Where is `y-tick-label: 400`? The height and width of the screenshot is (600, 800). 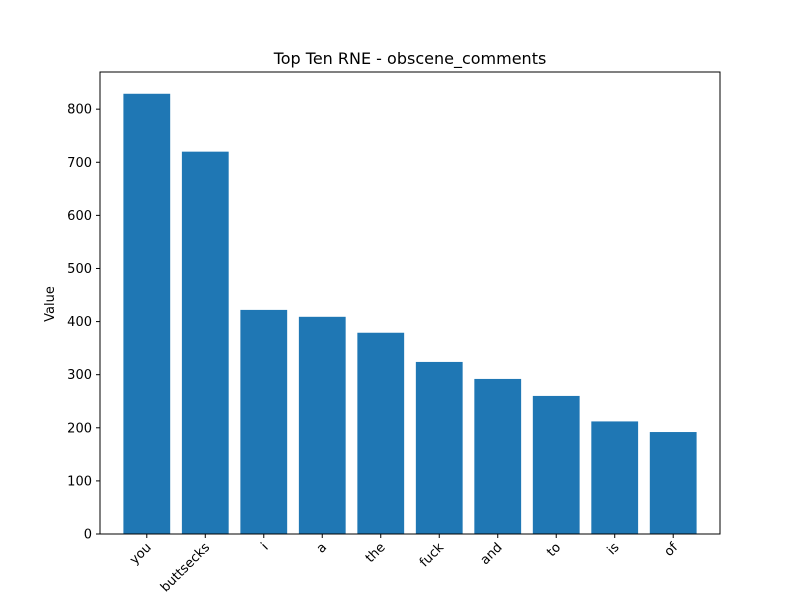 y-tick-label: 400 is located at coordinates (79, 322).